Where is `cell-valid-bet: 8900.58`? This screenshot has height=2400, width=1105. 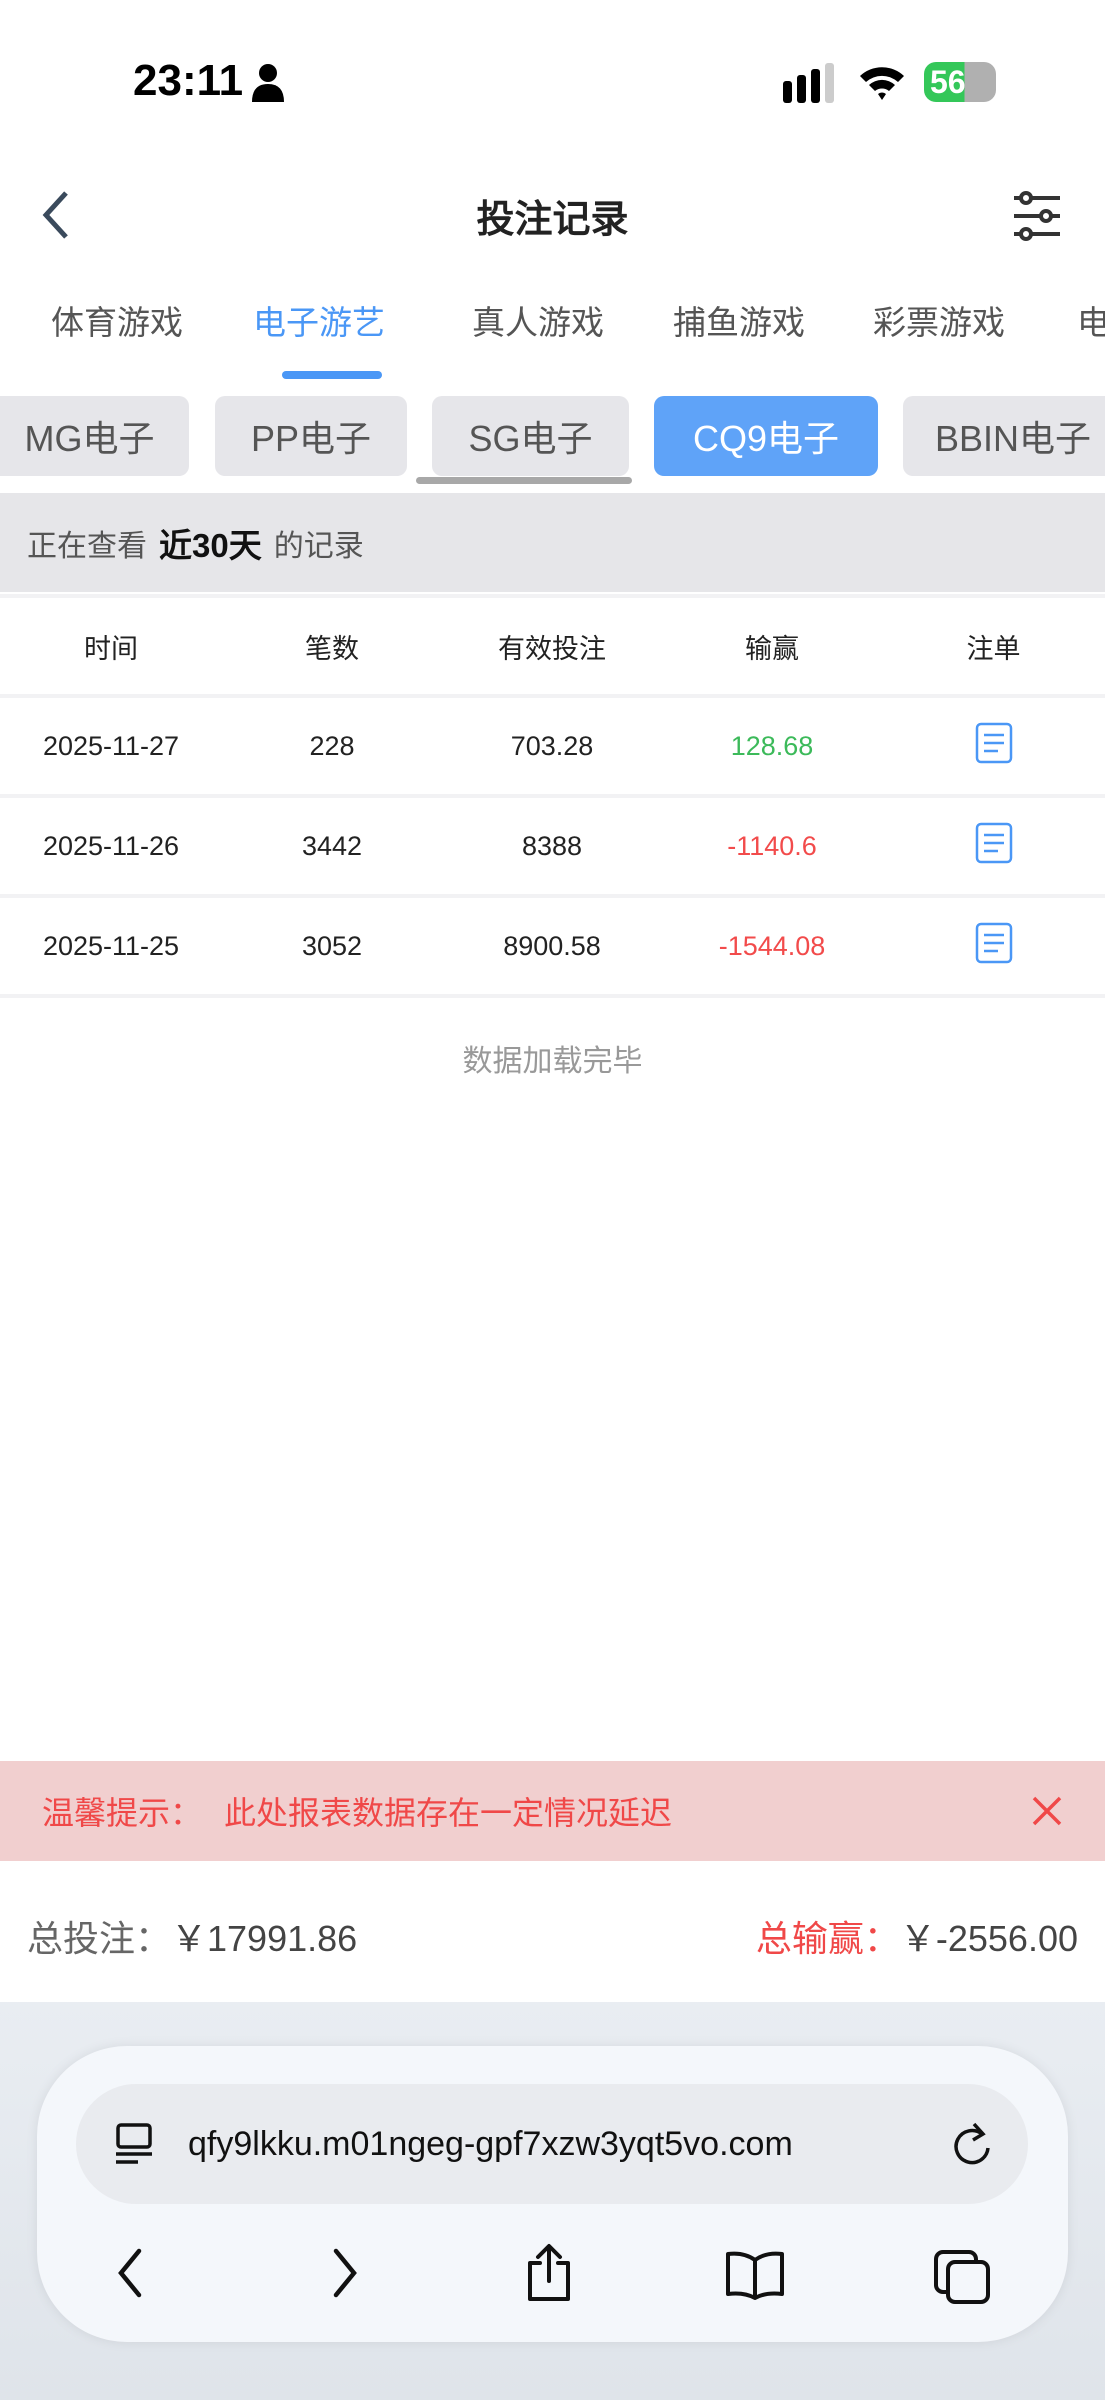 cell-valid-bet: 8900.58 is located at coordinates (552, 946).